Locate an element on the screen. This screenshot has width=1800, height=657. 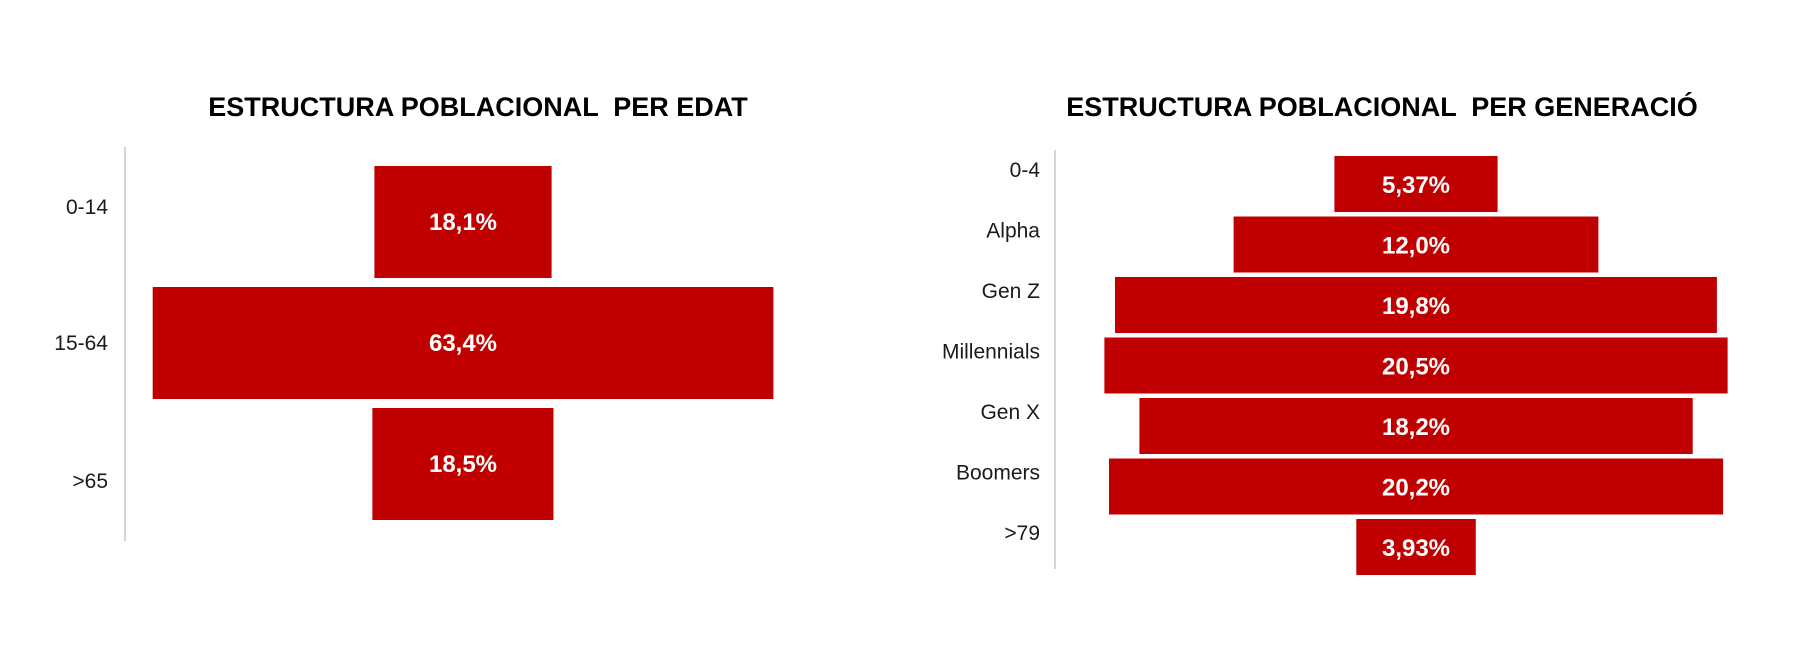
value-label-generation-0-4: 5,37% is located at coordinates (1416, 185).